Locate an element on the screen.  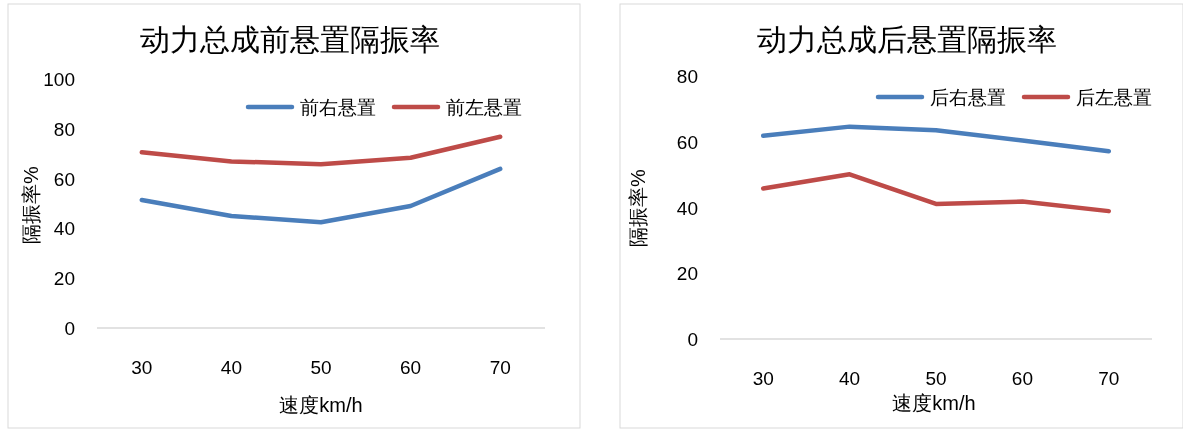
chart-title: 动力总成后悬置隔振率 is located at coordinates (907, 39).